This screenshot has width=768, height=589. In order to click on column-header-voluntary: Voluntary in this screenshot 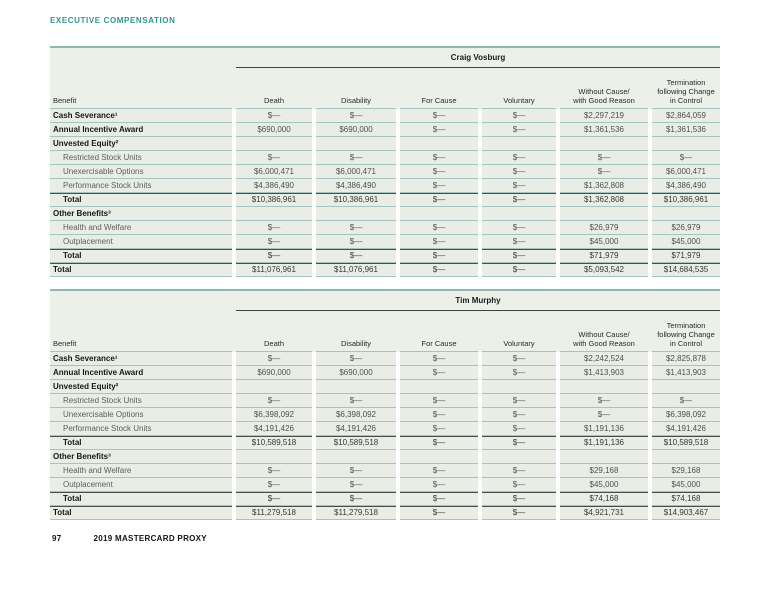, I will do `click(519, 332)`.